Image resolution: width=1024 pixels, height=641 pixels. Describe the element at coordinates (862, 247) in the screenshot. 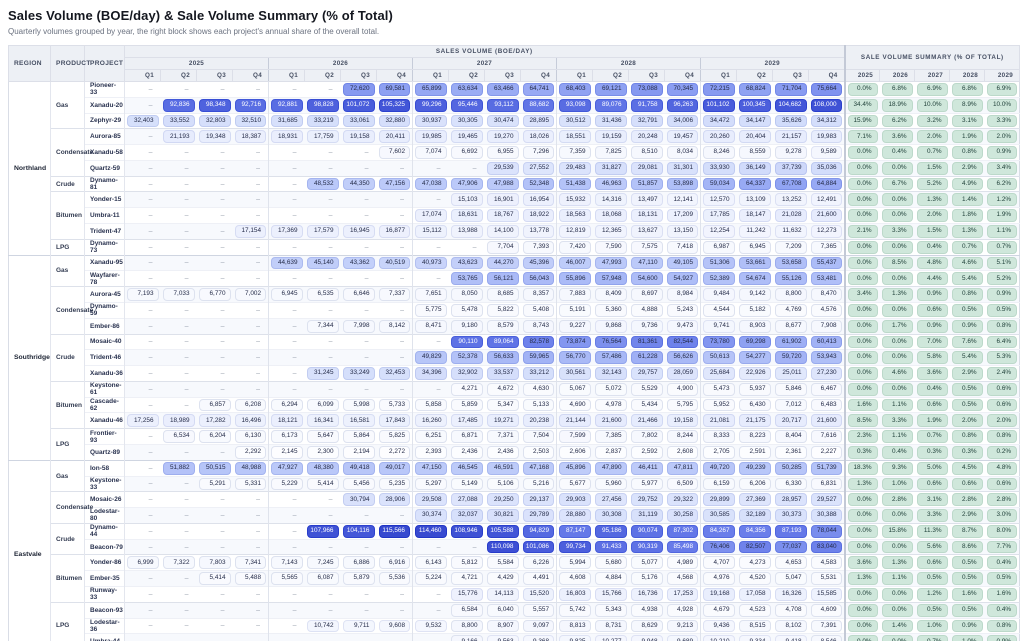

I see `summary-value: 0.0%` at that location.